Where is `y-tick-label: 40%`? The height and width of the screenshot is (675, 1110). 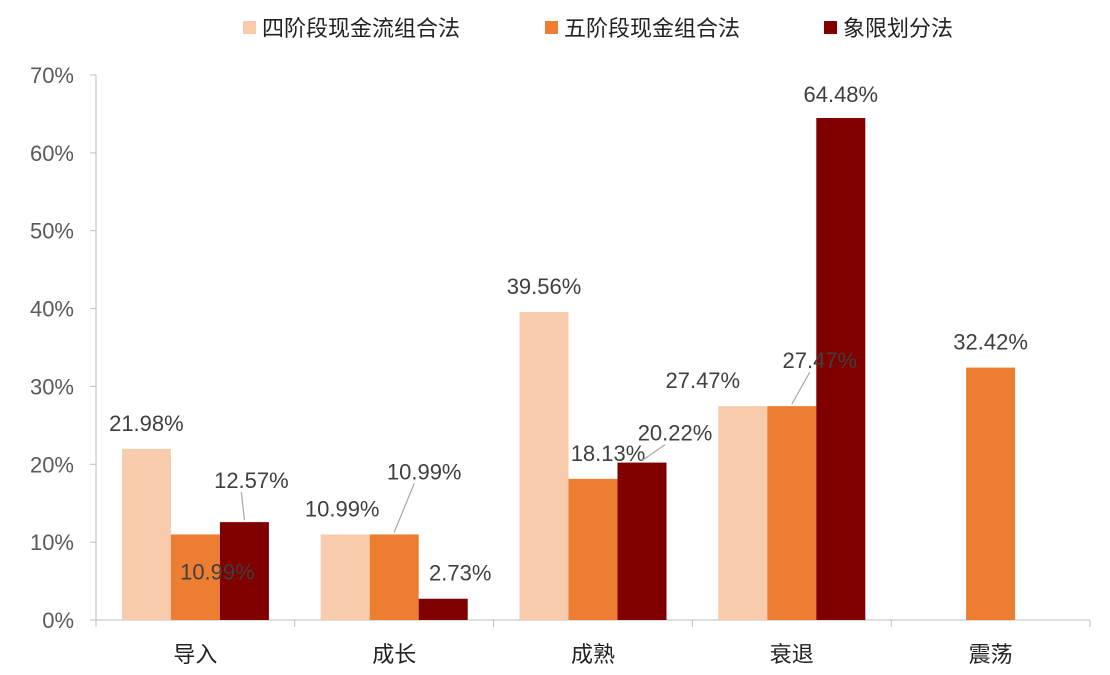 y-tick-label: 40% is located at coordinates (52, 309).